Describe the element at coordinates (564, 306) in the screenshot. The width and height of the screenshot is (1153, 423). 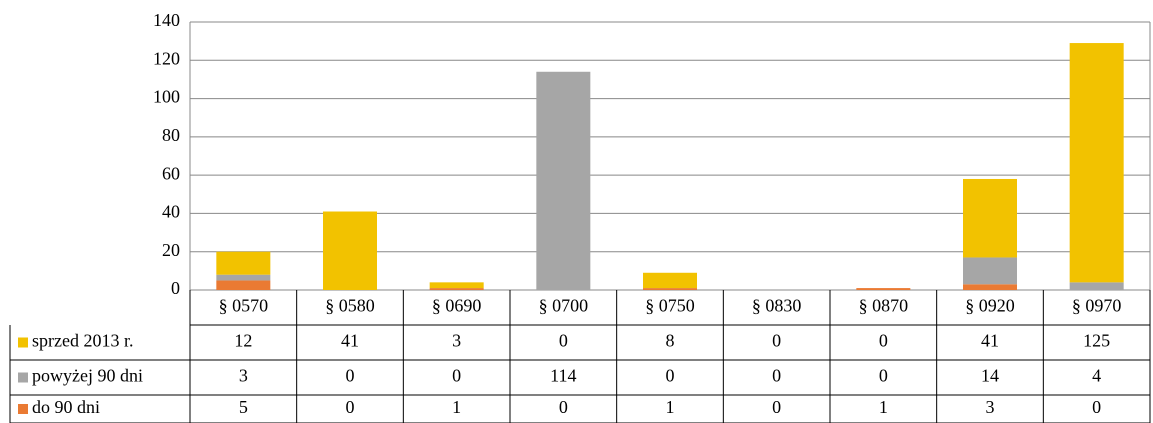
I see `x-tick-label: § 0700` at that location.